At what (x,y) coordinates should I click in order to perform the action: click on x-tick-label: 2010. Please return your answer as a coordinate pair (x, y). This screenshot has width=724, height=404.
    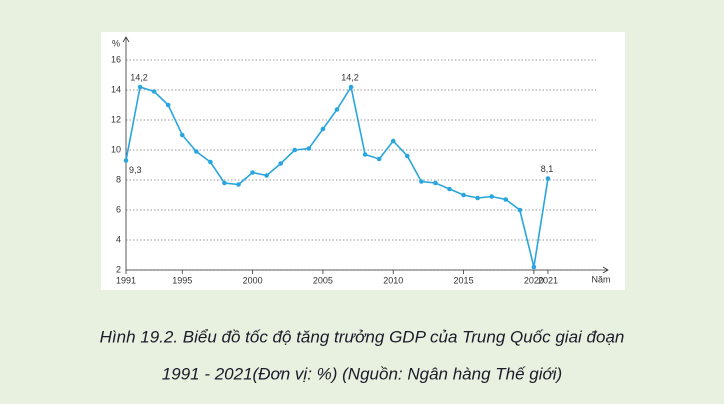
    Looking at the image, I should click on (393, 280).